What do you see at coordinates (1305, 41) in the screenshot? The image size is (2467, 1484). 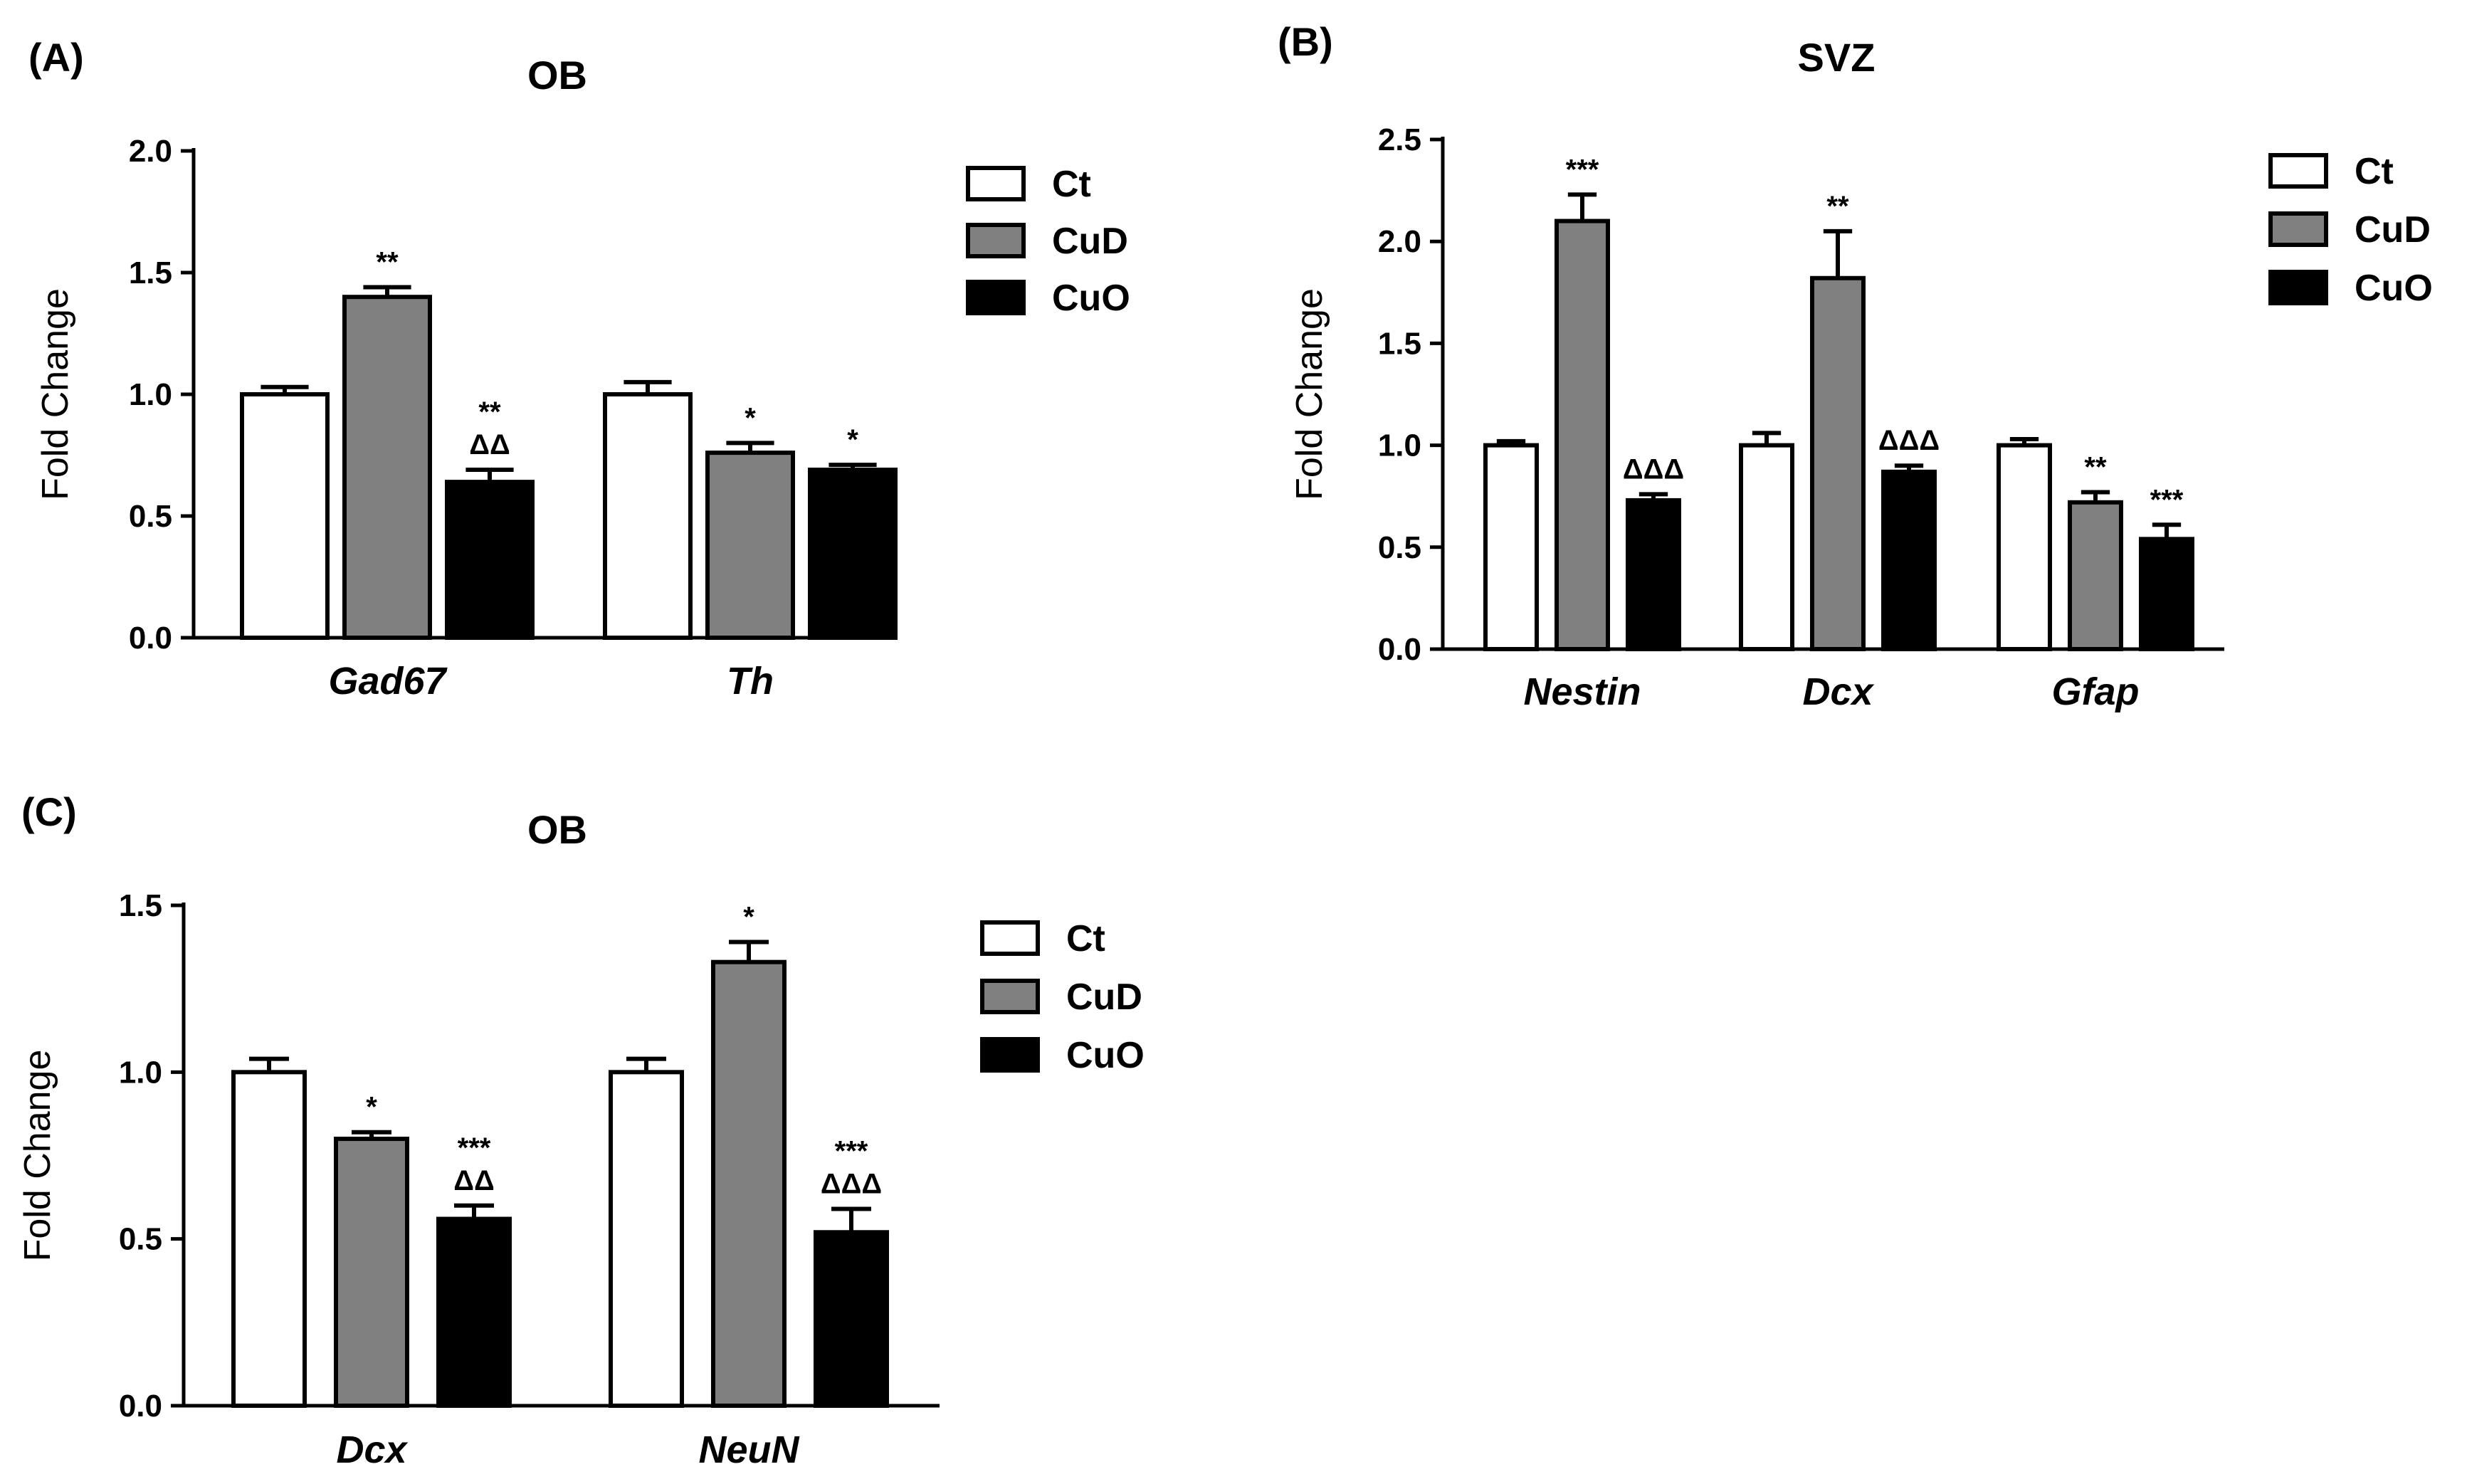 I see `panel-label: (B)` at bounding box center [1305, 41].